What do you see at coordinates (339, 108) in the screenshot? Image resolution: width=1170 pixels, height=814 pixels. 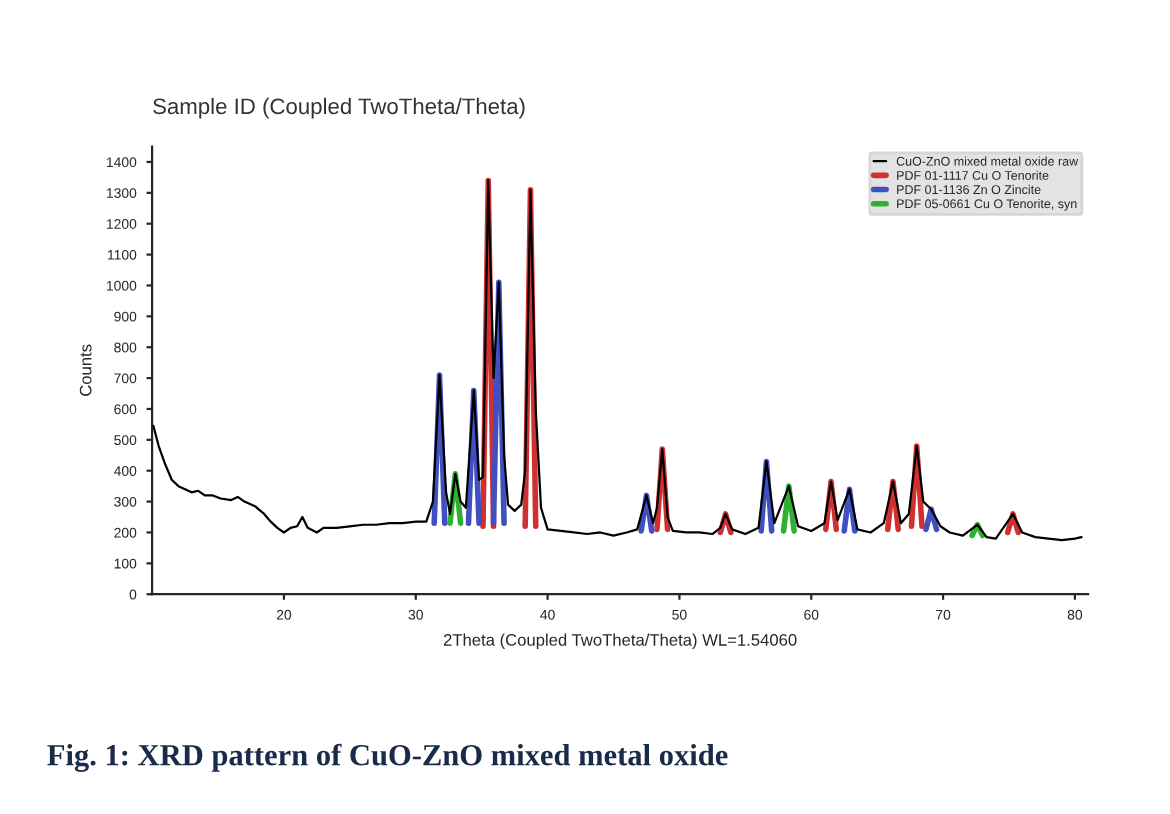 I see `chart-title: Sample ID (Coupled TwoTheta/Theta)` at bounding box center [339, 108].